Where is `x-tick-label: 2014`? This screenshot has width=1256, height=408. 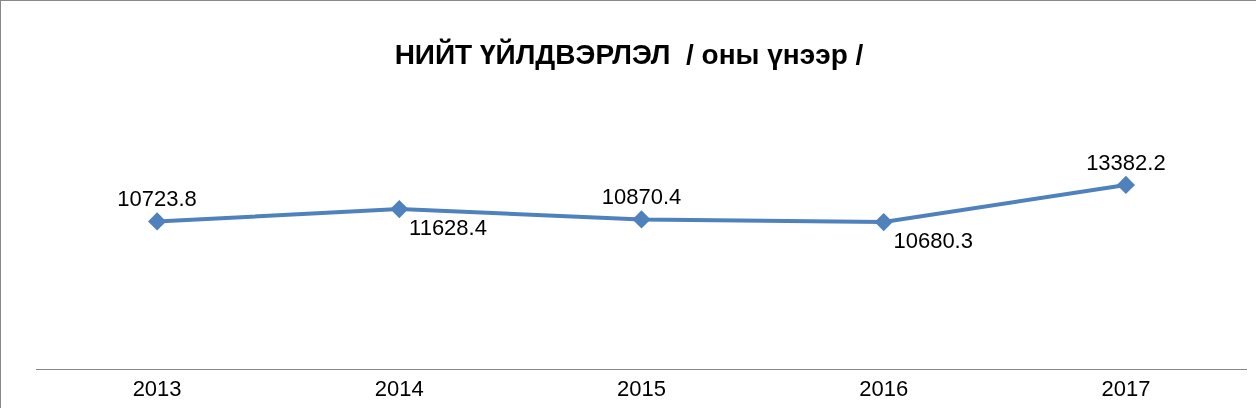 x-tick-label: 2014 is located at coordinates (399, 389).